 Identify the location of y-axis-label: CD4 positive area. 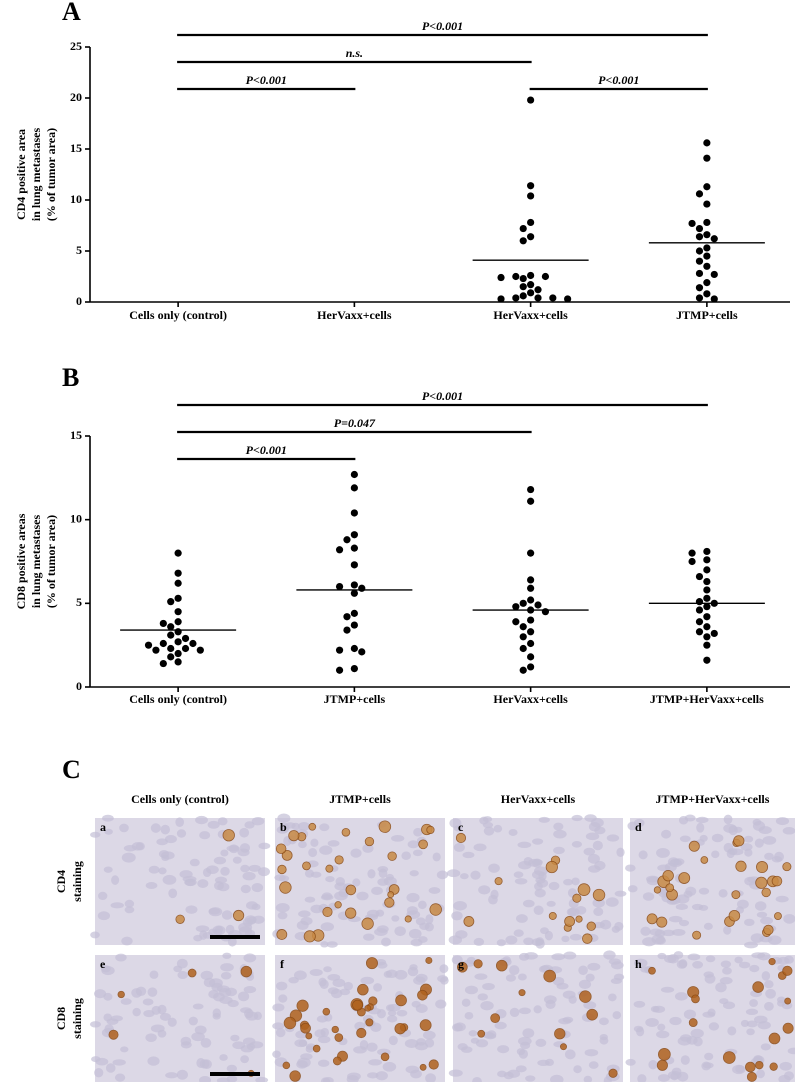
(21, 174).